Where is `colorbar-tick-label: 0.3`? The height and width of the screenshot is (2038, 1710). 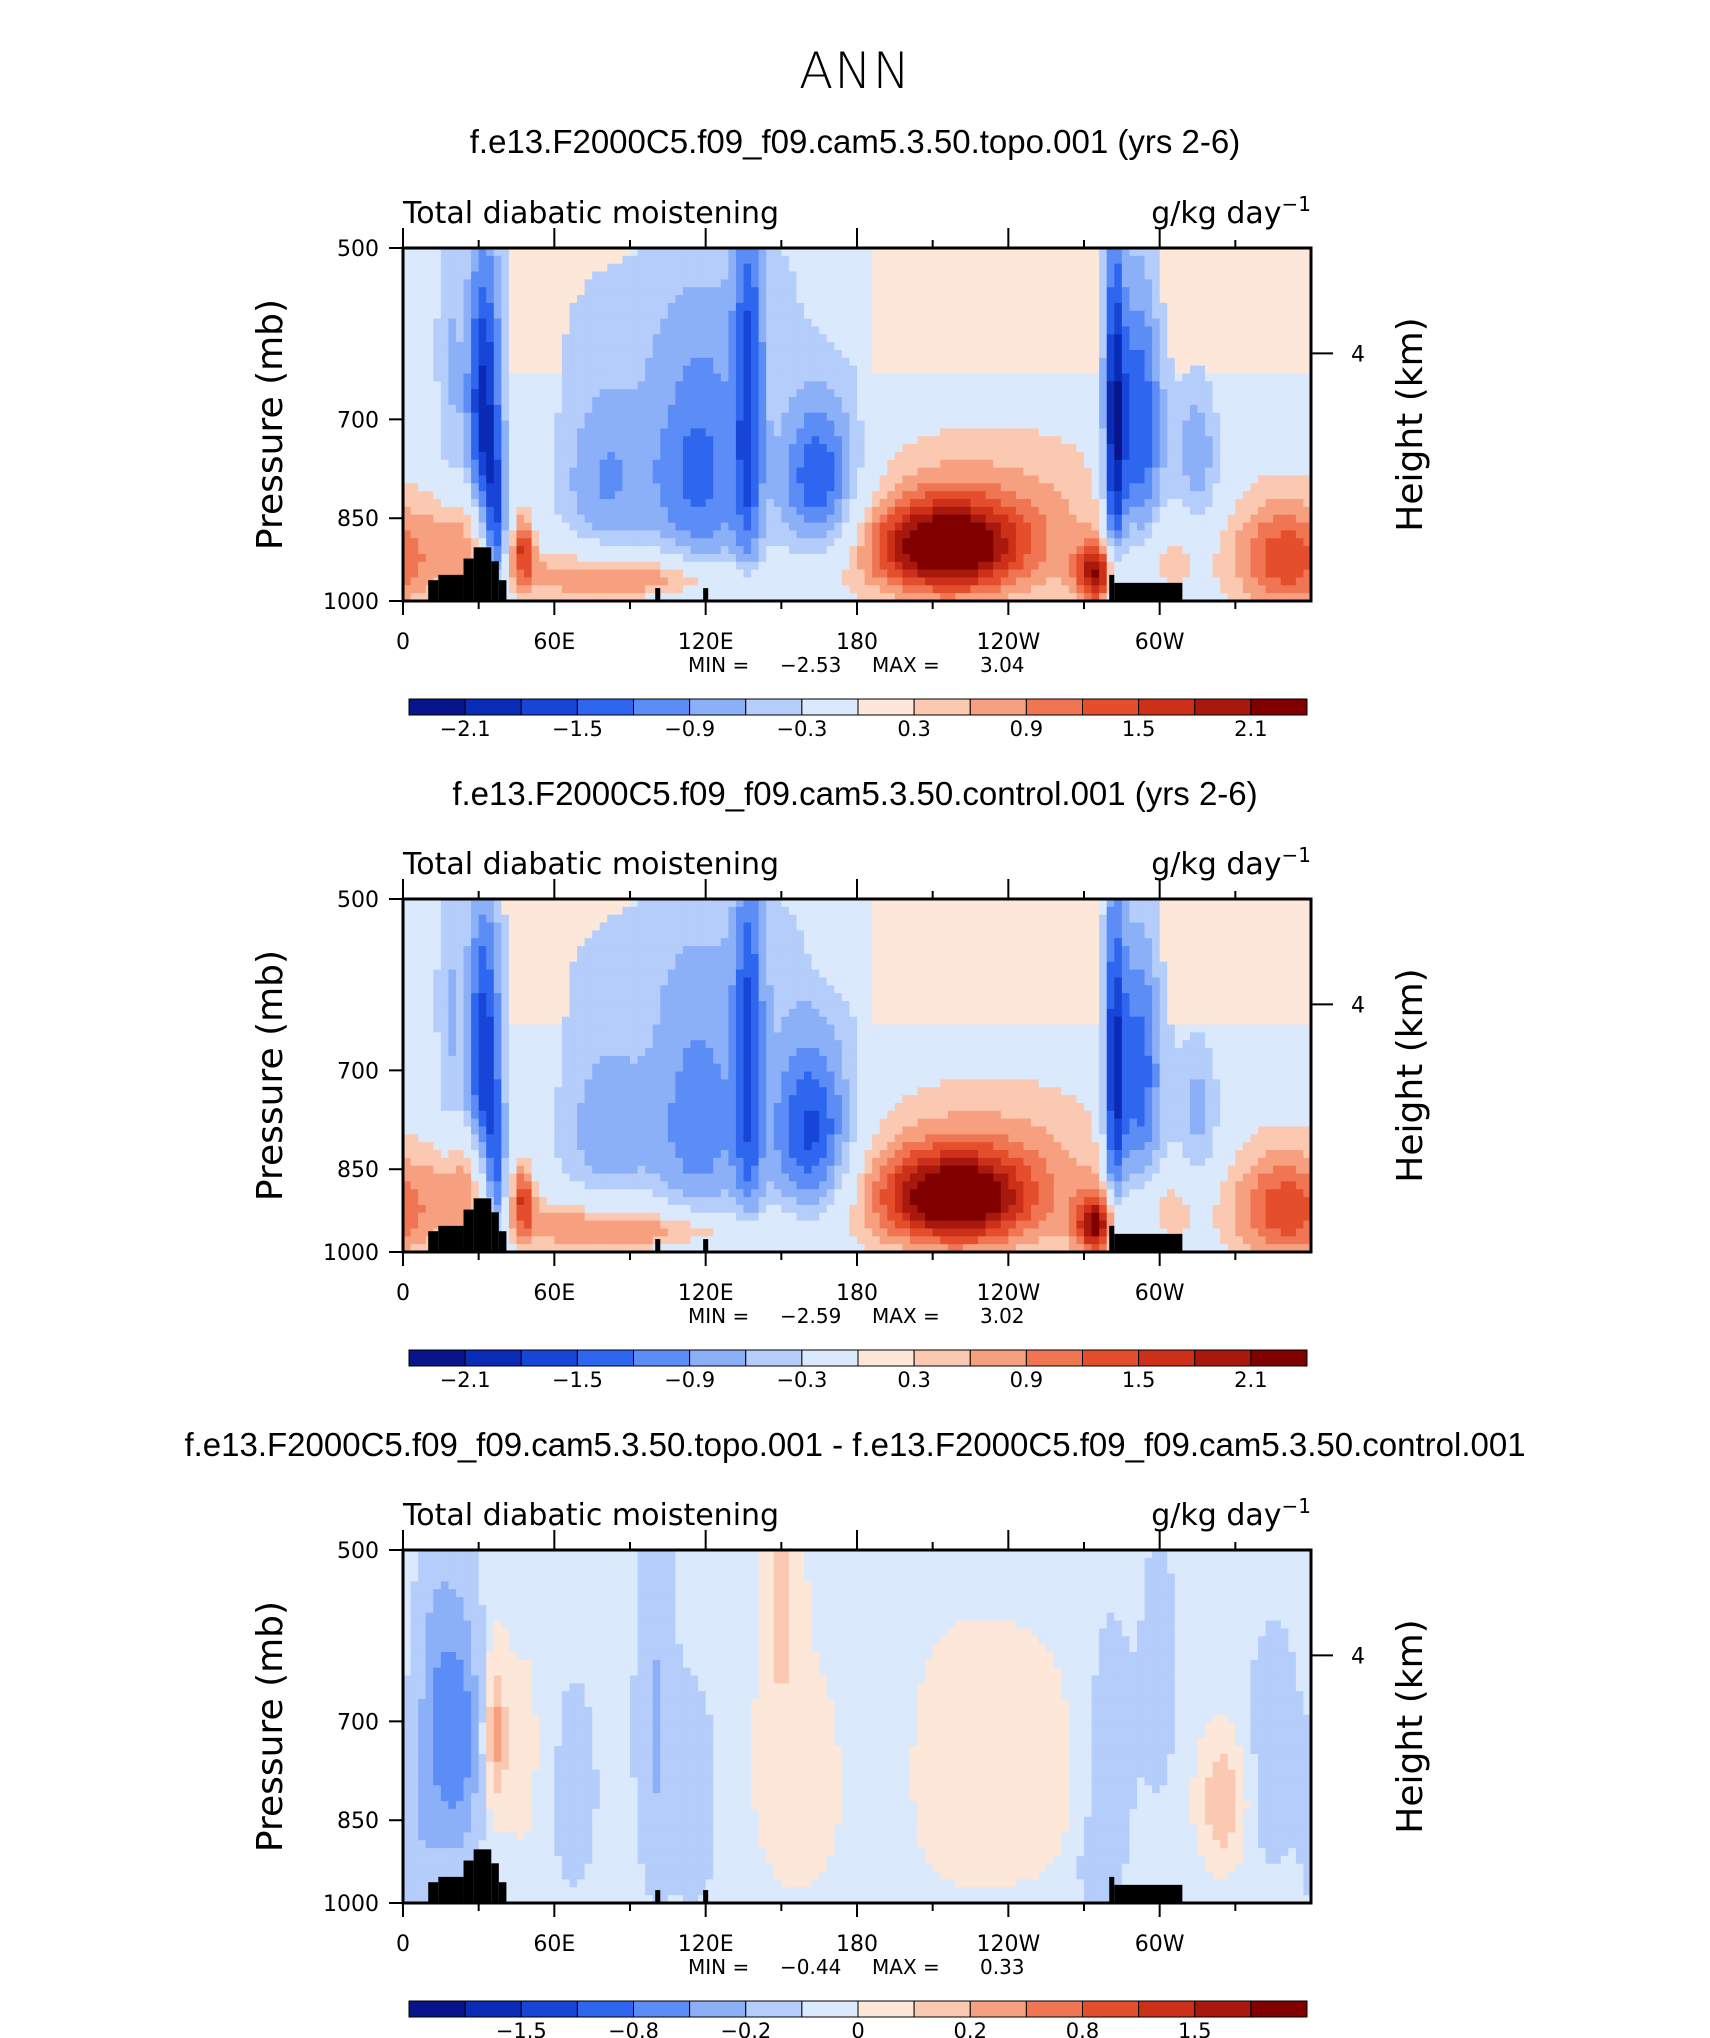
colorbar-tick-label: 0.3 is located at coordinates (913, 1380).